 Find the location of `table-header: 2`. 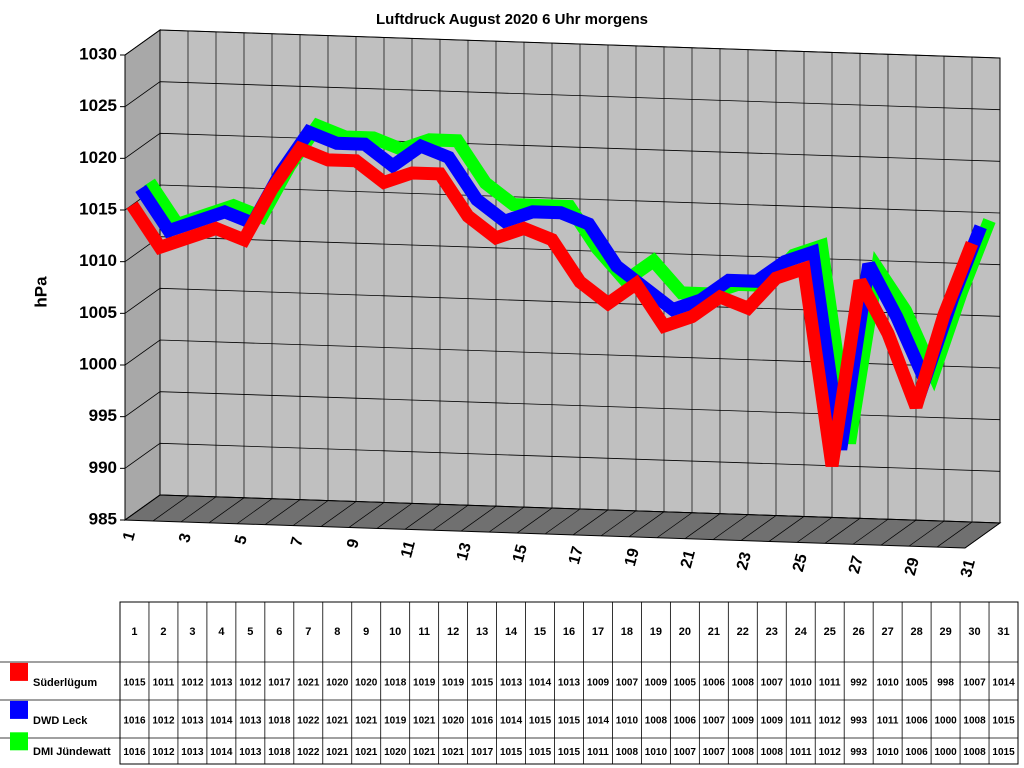

table-header: 2 is located at coordinates (163, 632).